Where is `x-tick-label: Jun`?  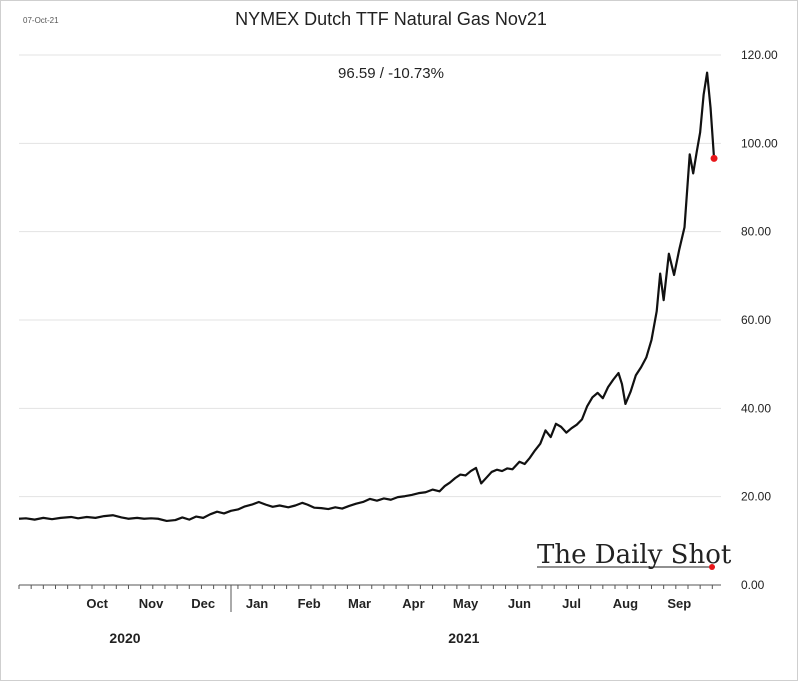
x-tick-label: Jun is located at coordinates (519, 603).